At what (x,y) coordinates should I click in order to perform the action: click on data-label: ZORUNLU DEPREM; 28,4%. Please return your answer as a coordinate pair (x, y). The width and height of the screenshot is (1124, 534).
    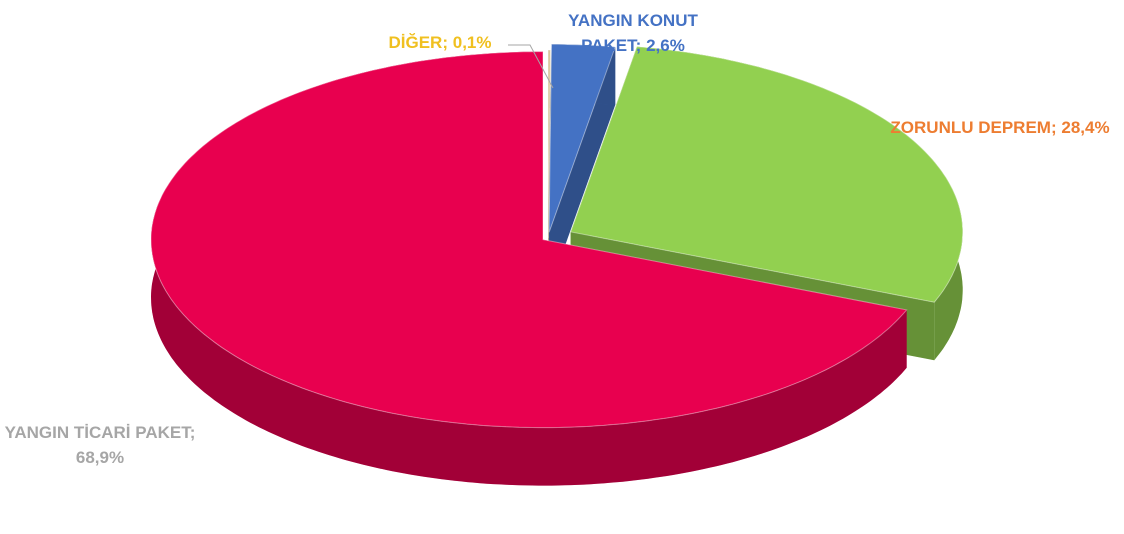
    Looking at the image, I should click on (1000, 127).